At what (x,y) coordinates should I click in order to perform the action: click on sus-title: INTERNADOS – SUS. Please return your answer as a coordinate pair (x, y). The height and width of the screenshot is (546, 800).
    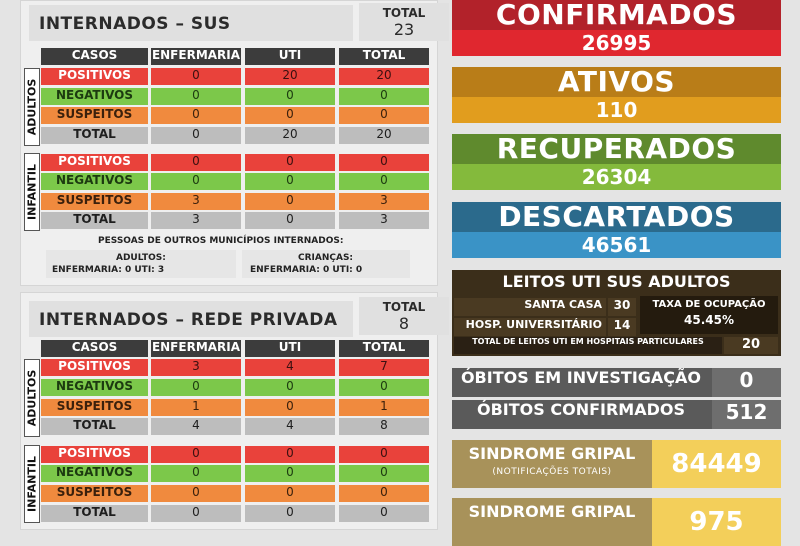
    Looking at the image, I should click on (191, 23).